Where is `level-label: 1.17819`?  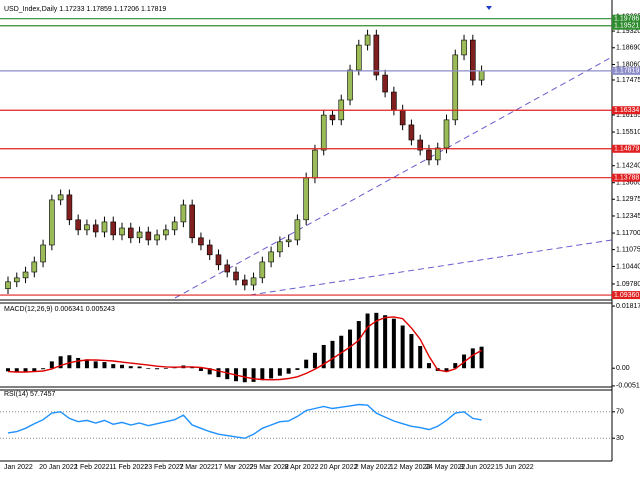 level-label: 1.17819 is located at coordinates (626, 71).